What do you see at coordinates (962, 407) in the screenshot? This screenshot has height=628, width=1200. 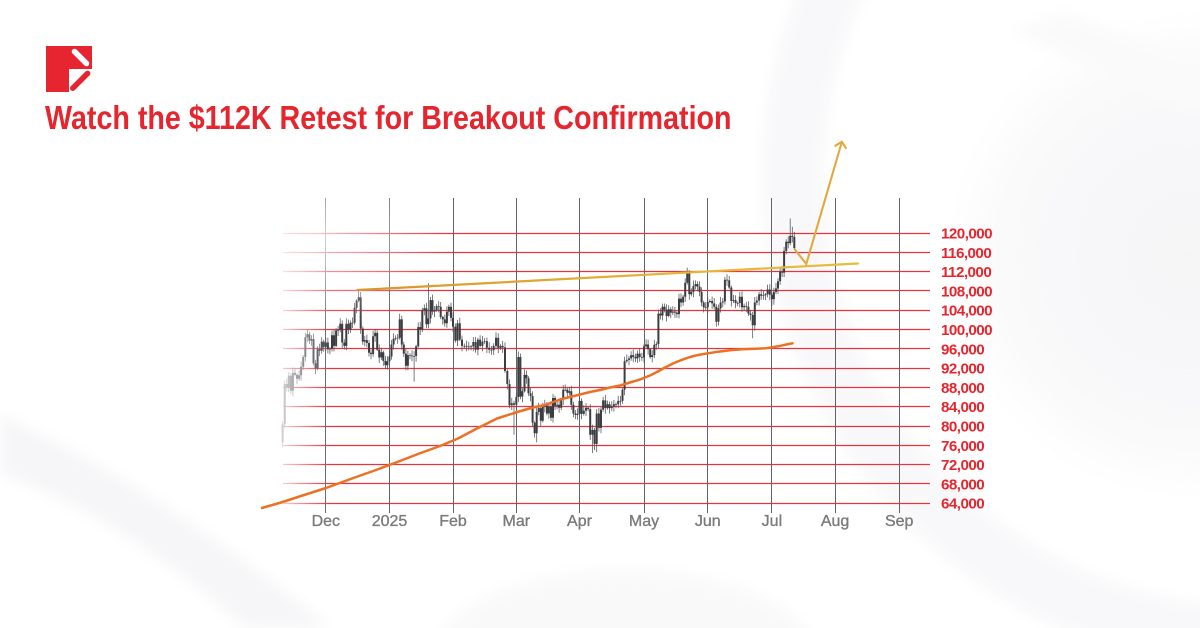 I see `svg-text: 84,000` at bounding box center [962, 407].